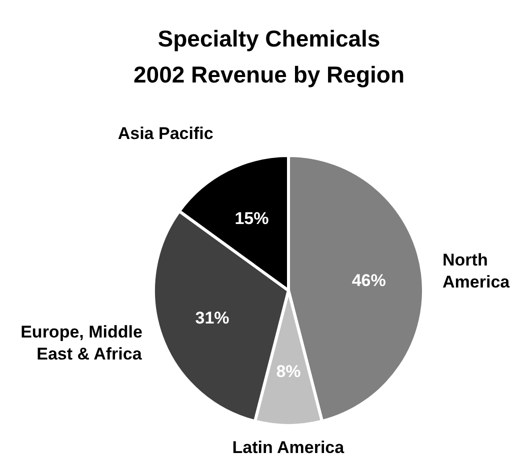 This screenshot has width=517, height=457. Describe the element at coordinates (251, 218) in the screenshot. I see `data-label: 15%` at that location.